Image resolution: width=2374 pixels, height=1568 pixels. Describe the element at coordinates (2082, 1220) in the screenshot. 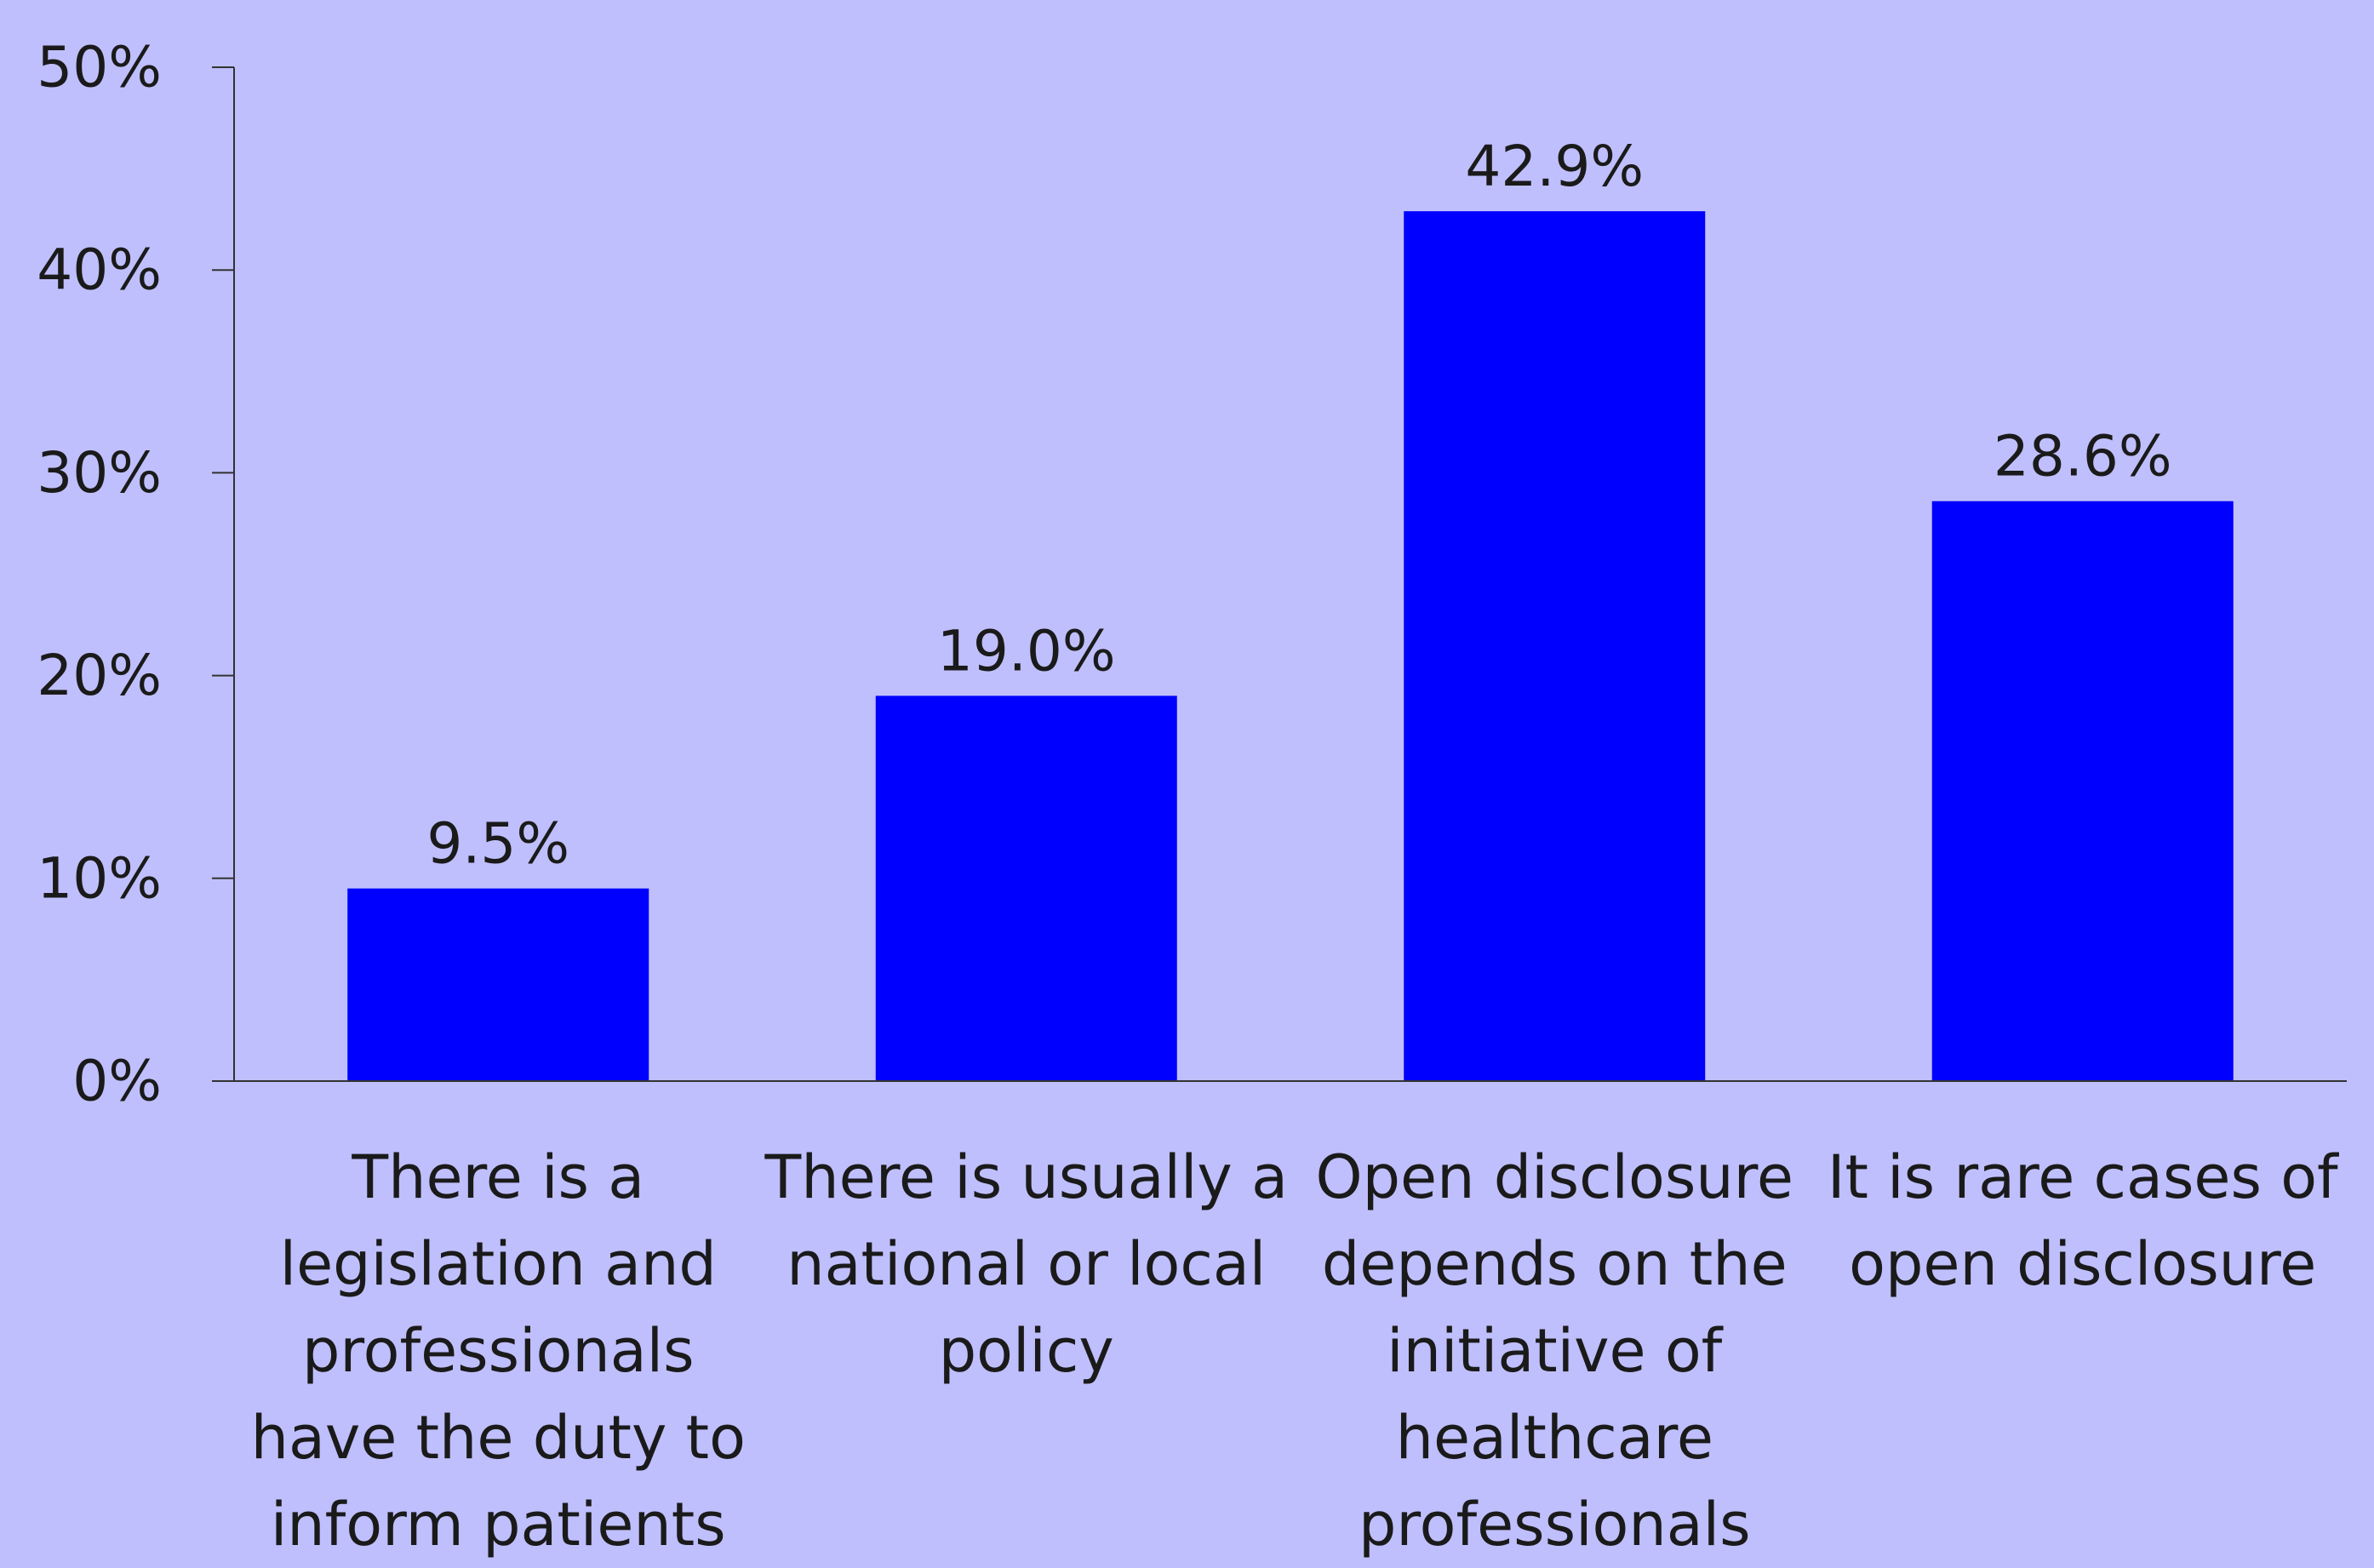

I see `x-category-label: It is rare cases of open disclosure` at that location.